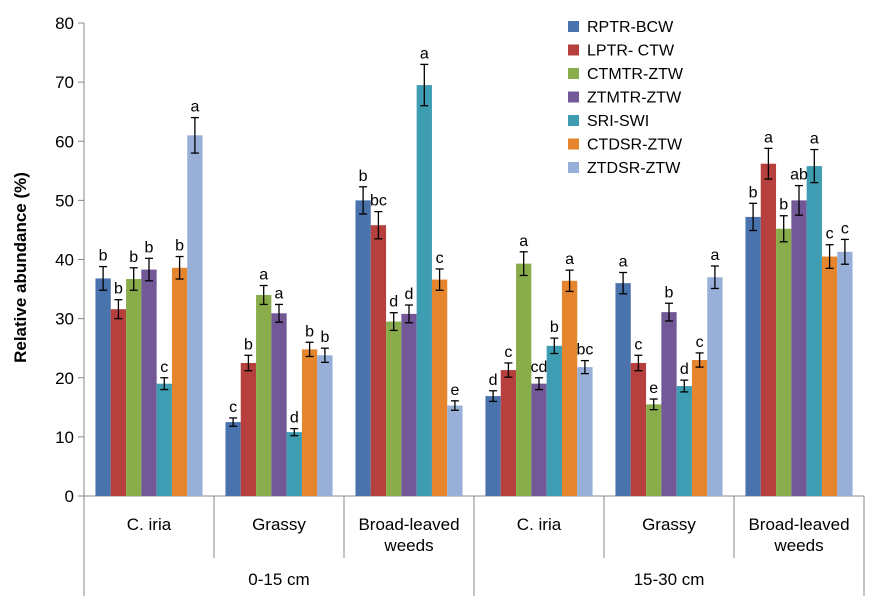  What do you see at coordinates (631, 51) in the screenshot?
I see `legend-label: LPTR- CTW` at bounding box center [631, 51].